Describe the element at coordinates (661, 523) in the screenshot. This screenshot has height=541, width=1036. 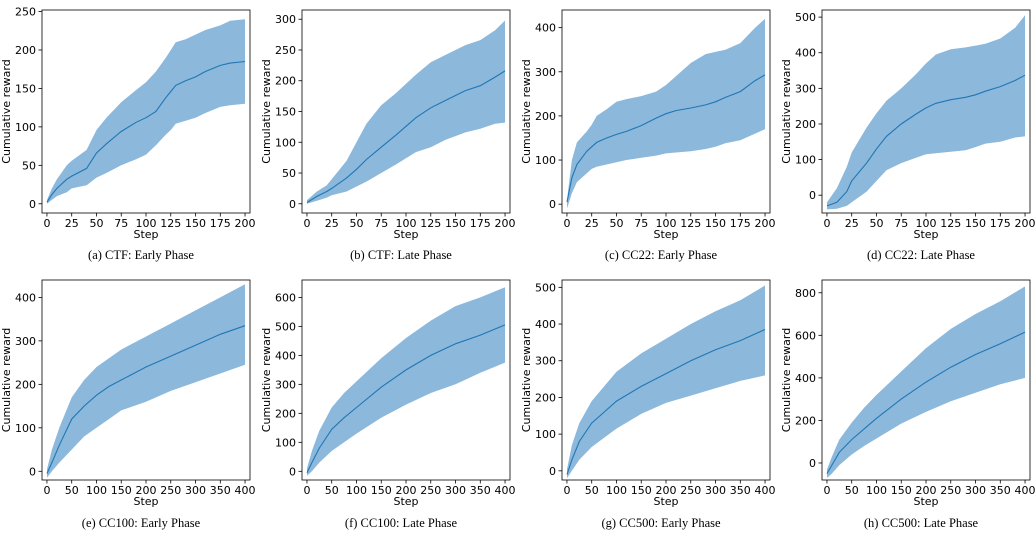
I see `subplot-caption: (g) CC500: Early Phase` at that location.